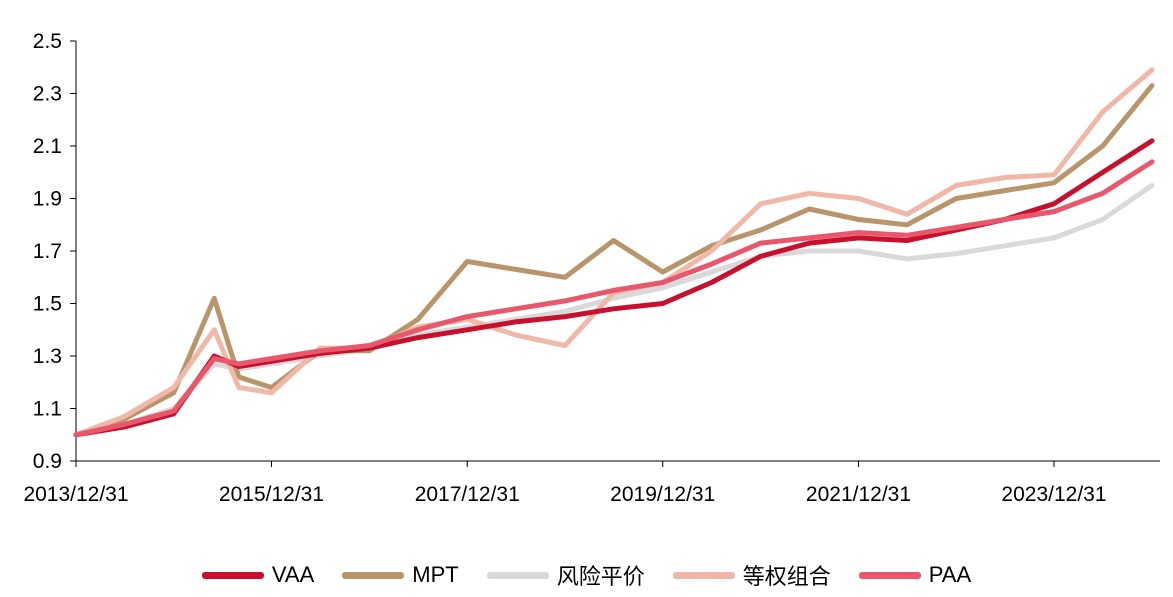 The height and width of the screenshot is (597, 1173). Describe the element at coordinates (47, 409) in the screenshot. I see `y-tick-label: 1.1` at that location.